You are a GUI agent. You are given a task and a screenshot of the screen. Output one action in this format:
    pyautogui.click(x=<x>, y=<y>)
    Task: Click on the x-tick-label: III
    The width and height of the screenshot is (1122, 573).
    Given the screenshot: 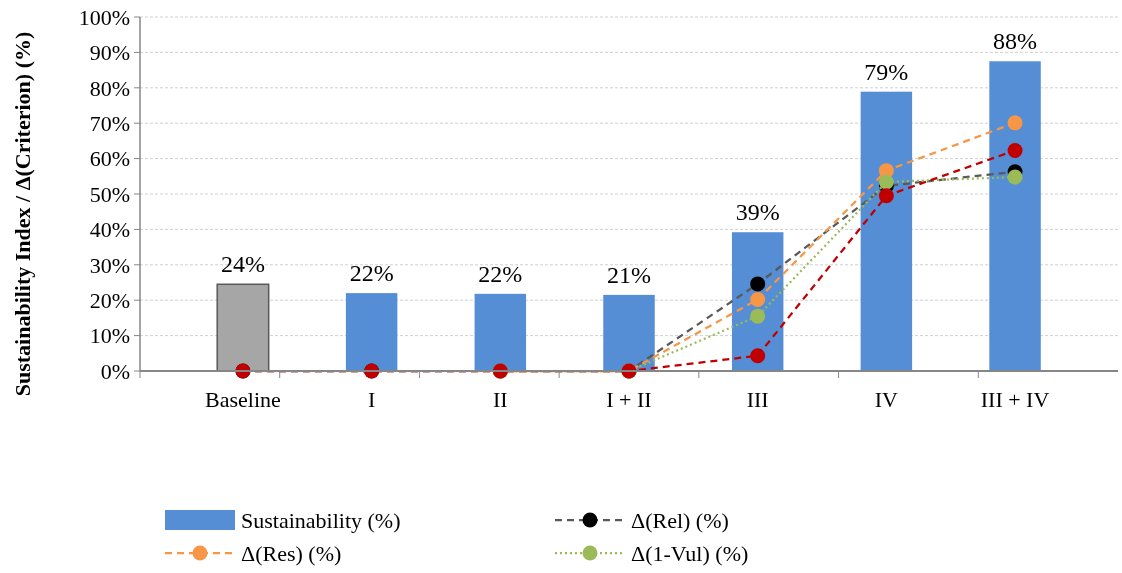 What is the action you would take?
    pyautogui.click(x=757, y=399)
    